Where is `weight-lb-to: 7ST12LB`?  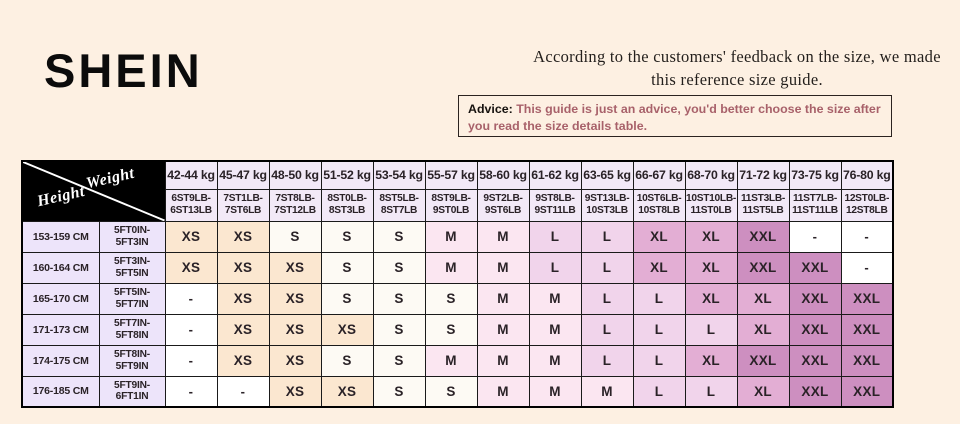
weight-lb-to: 7ST12LB is located at coordinates (295, 210).